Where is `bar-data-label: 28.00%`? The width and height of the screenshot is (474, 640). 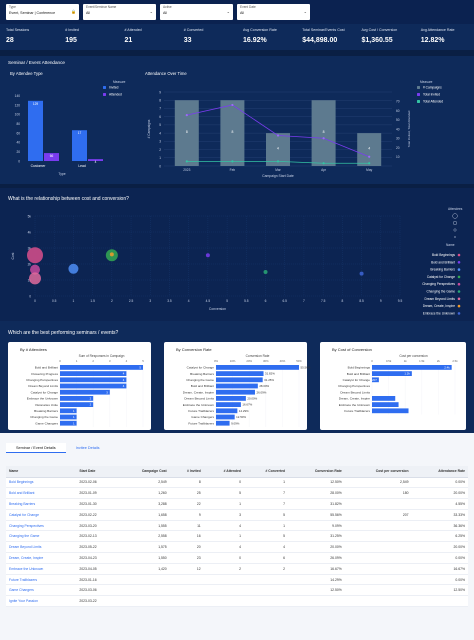
bar-data-label: 28.00% is located at coordinates (264, 386).